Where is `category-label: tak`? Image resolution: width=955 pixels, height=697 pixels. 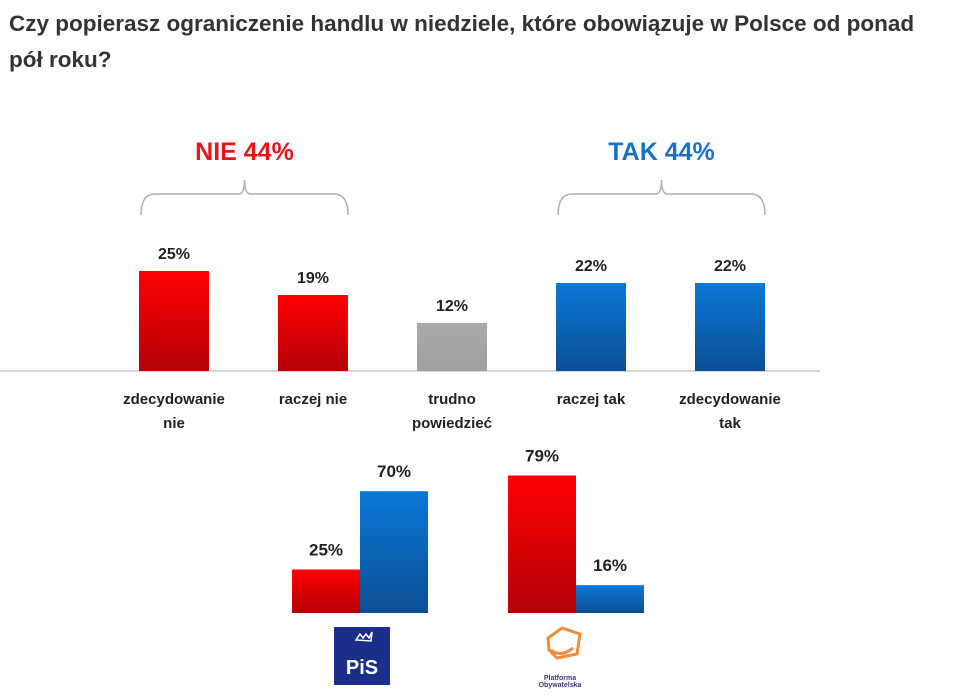 category-label: tak is located at coordinates (730, 423).